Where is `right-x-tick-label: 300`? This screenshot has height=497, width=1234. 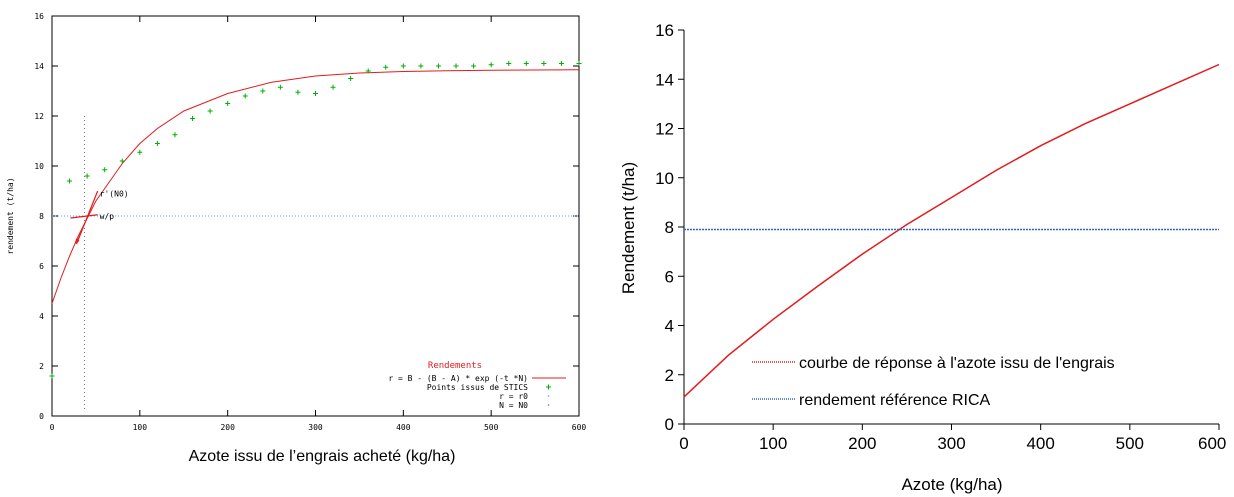
right-x-tick-label: 300 is located at coordinates (951, 443).